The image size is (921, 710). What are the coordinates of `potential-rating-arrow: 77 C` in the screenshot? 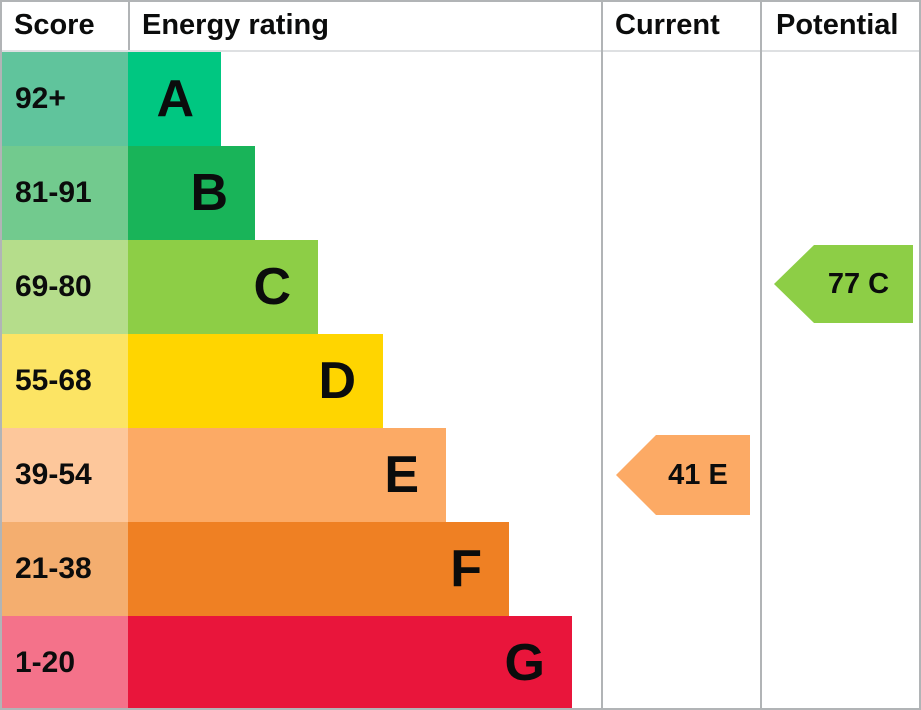 It's located at (843, 284).